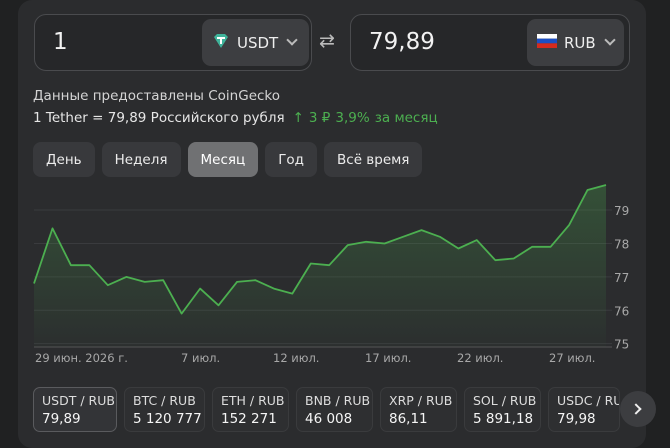 This screenshot has height=448, width=670. I want to click on change-period: за месяц, so click(406, 118).